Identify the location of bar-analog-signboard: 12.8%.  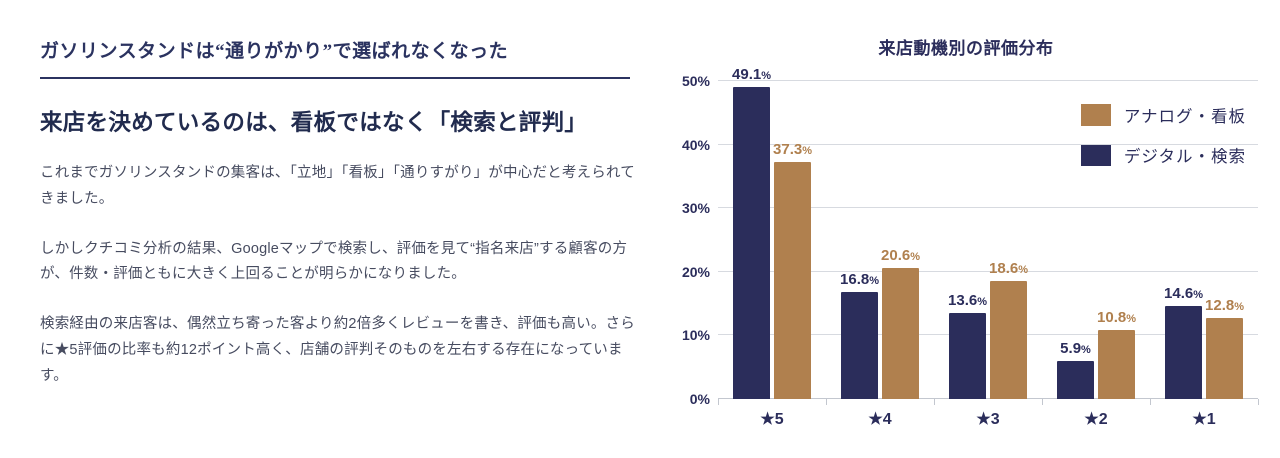
(1224, 348).